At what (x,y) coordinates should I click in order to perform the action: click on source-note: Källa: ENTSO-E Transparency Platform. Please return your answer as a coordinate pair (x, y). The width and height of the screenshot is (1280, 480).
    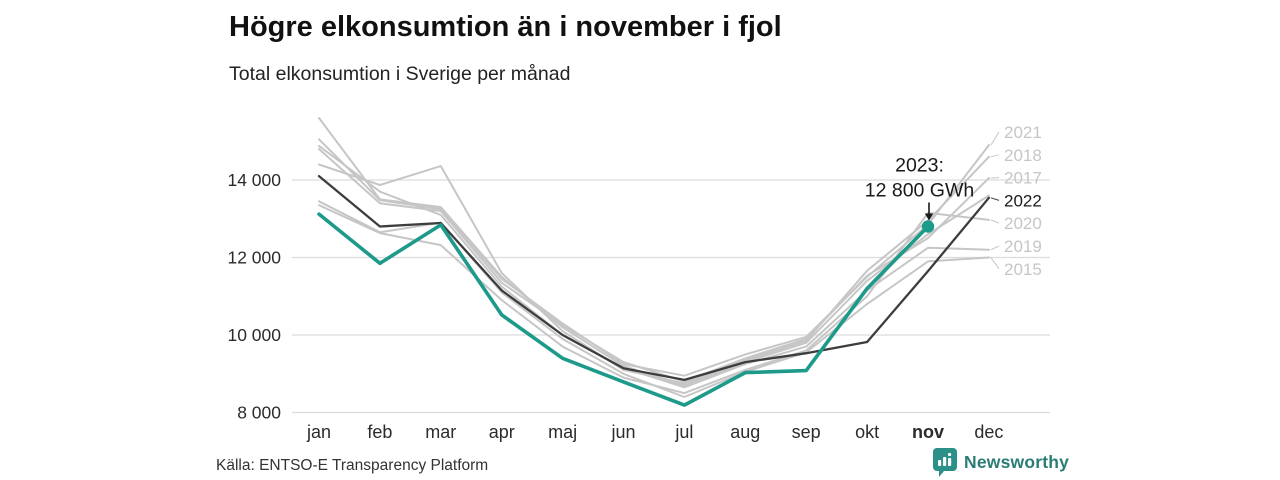
    Looking at the image, I should click on (352, 465).